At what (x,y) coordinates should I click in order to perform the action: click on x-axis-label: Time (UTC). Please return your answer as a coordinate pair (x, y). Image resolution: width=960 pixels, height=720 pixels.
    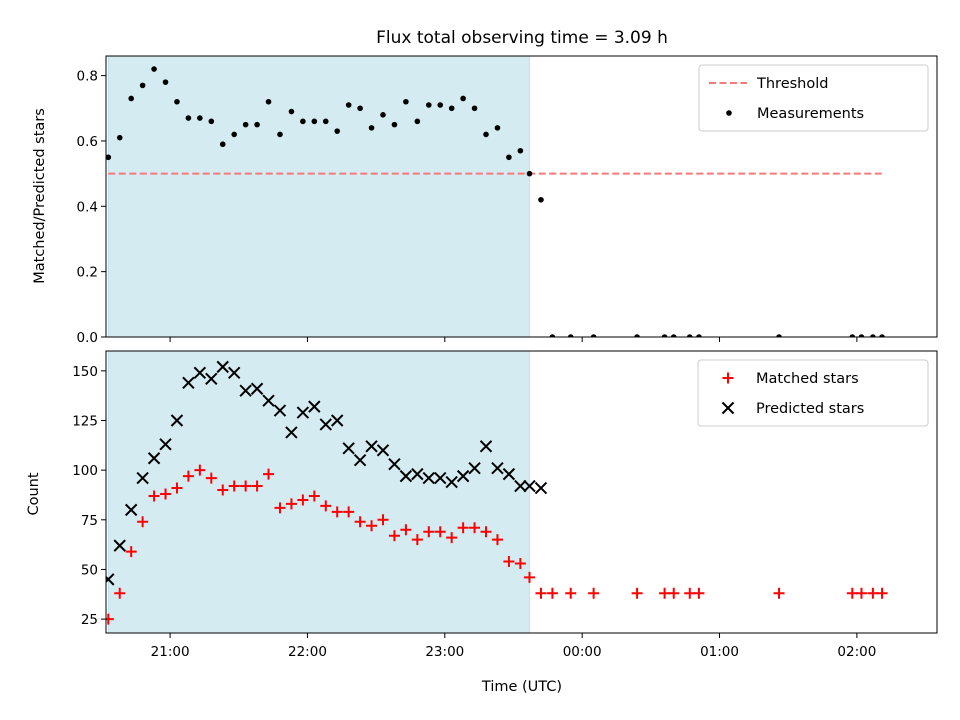
    Looking at the image, I should click on (521, 687).